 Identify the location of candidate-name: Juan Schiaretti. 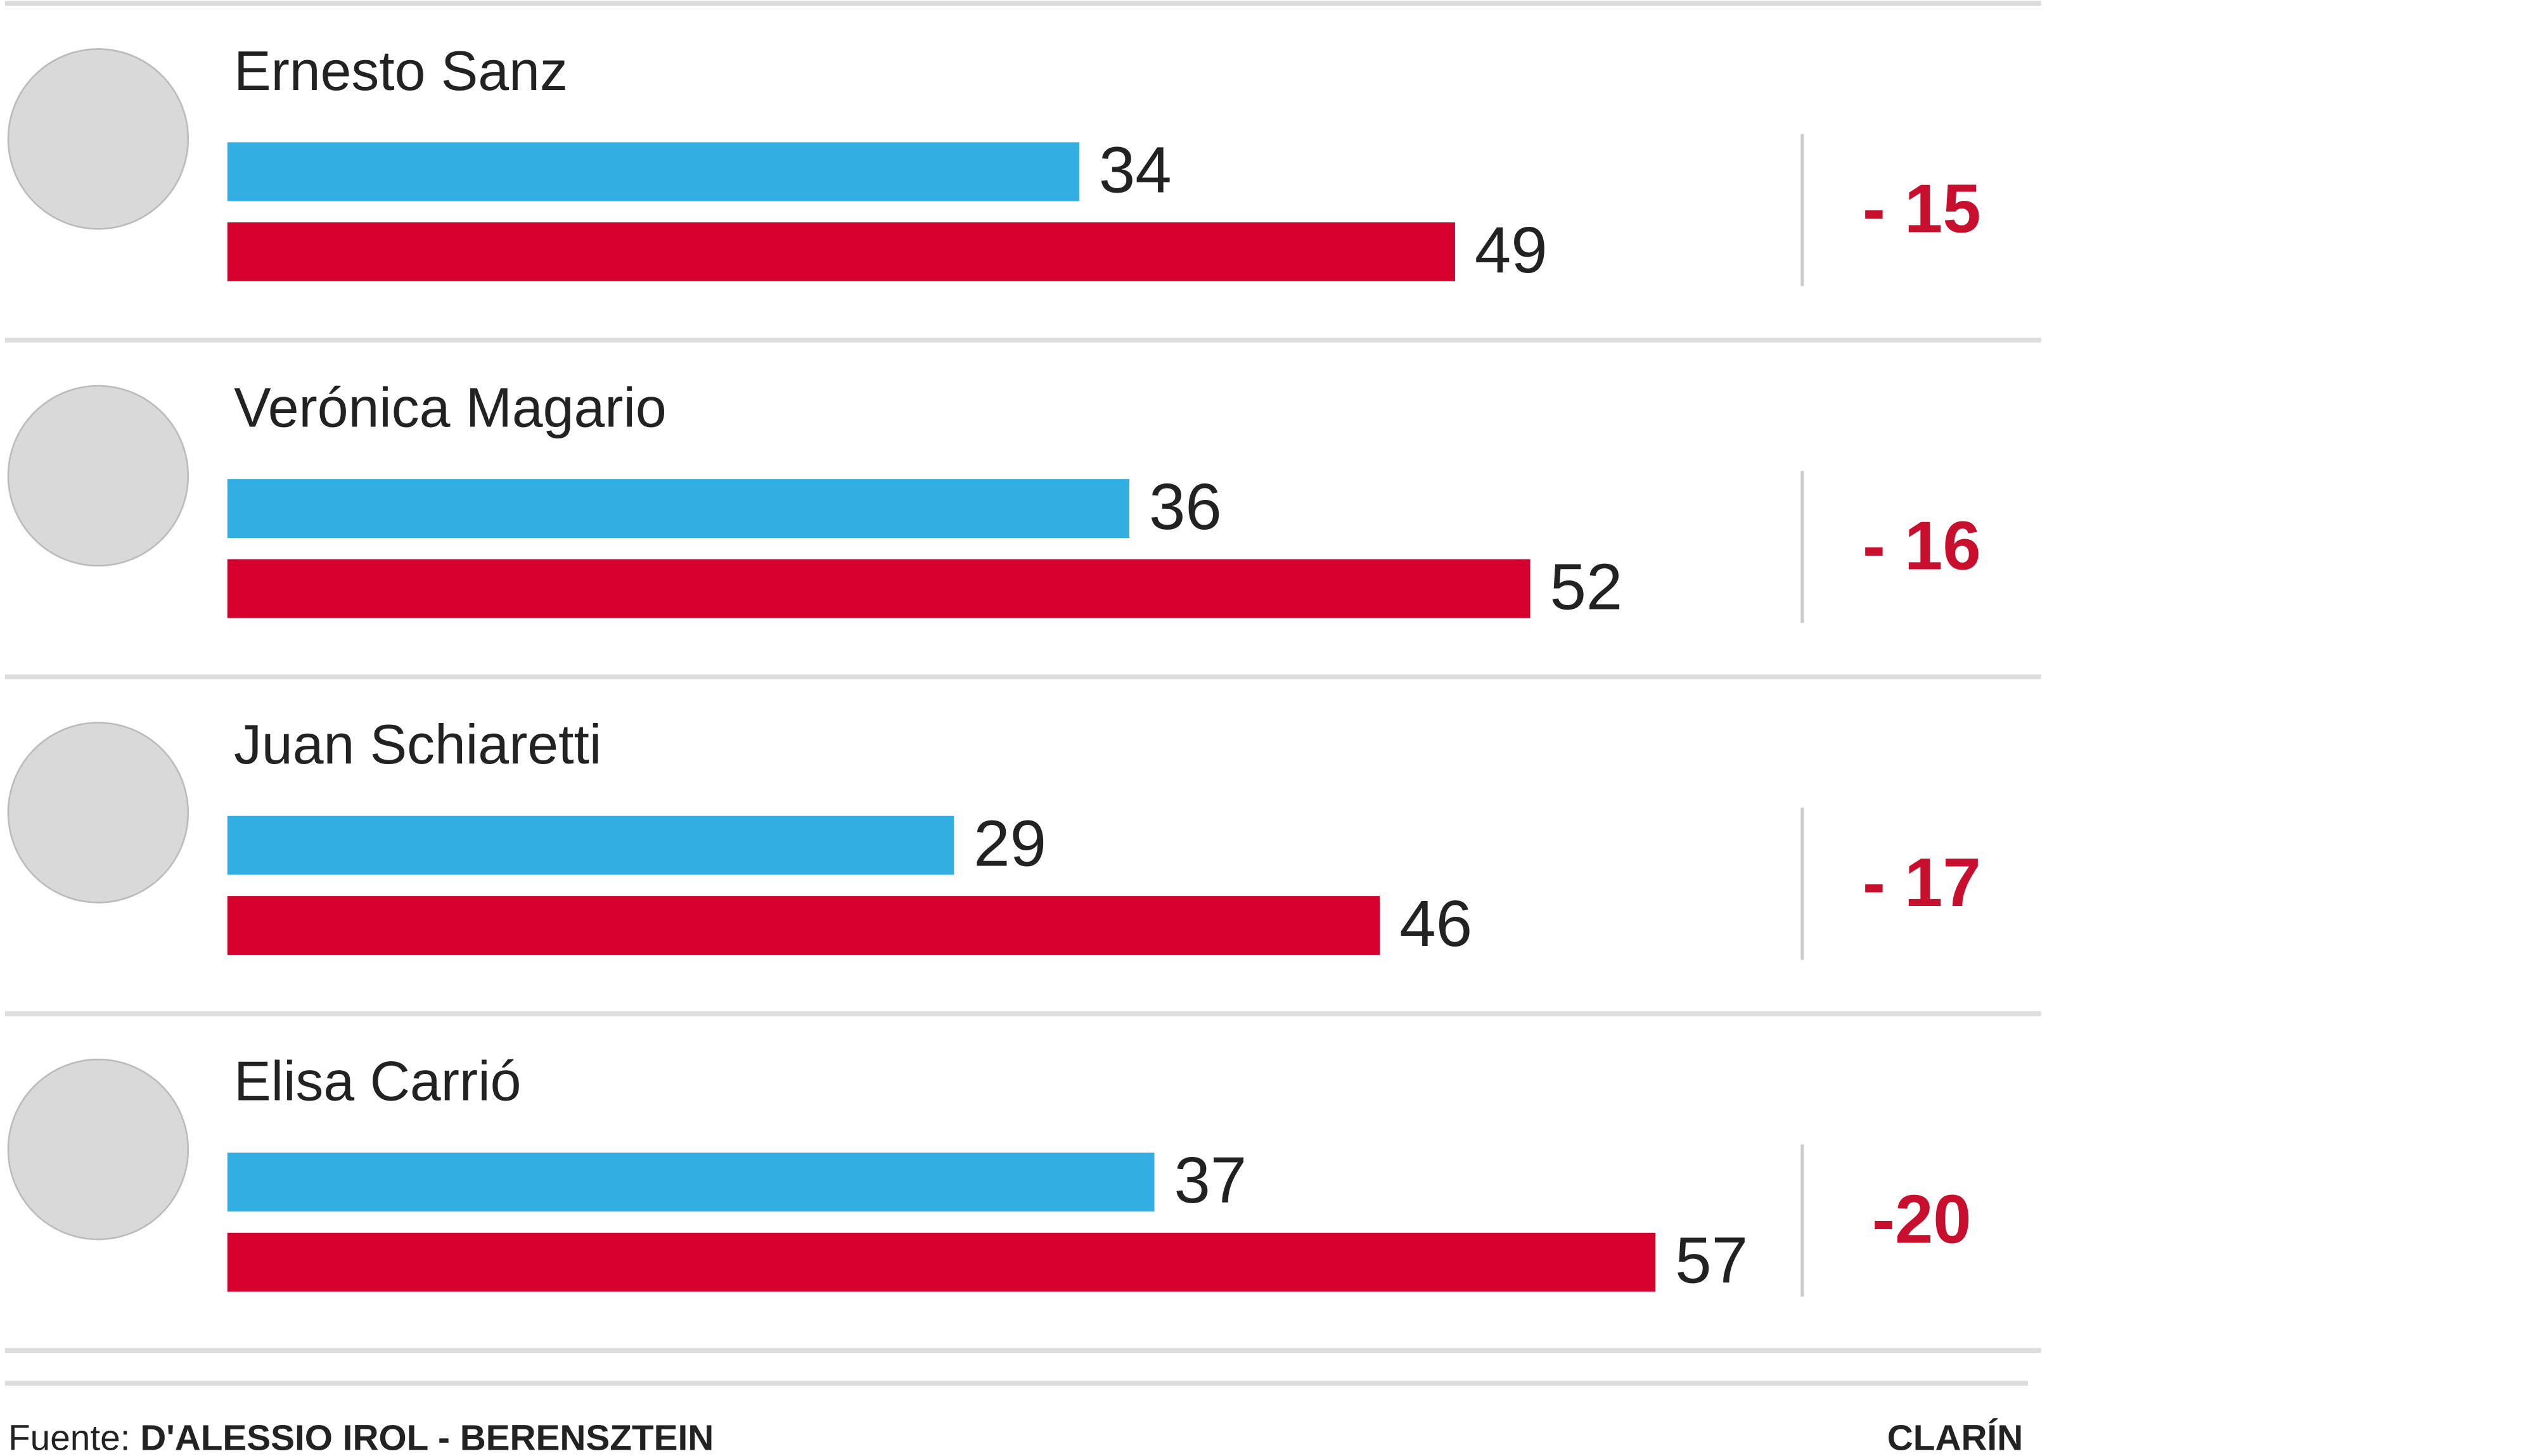
(418, 744).